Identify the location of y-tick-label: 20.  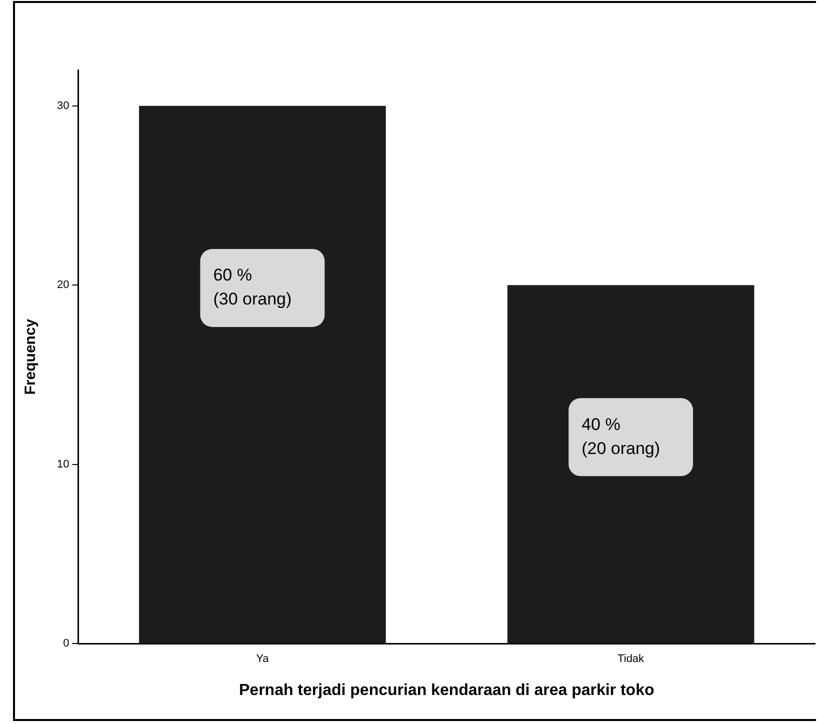
(63, 285).